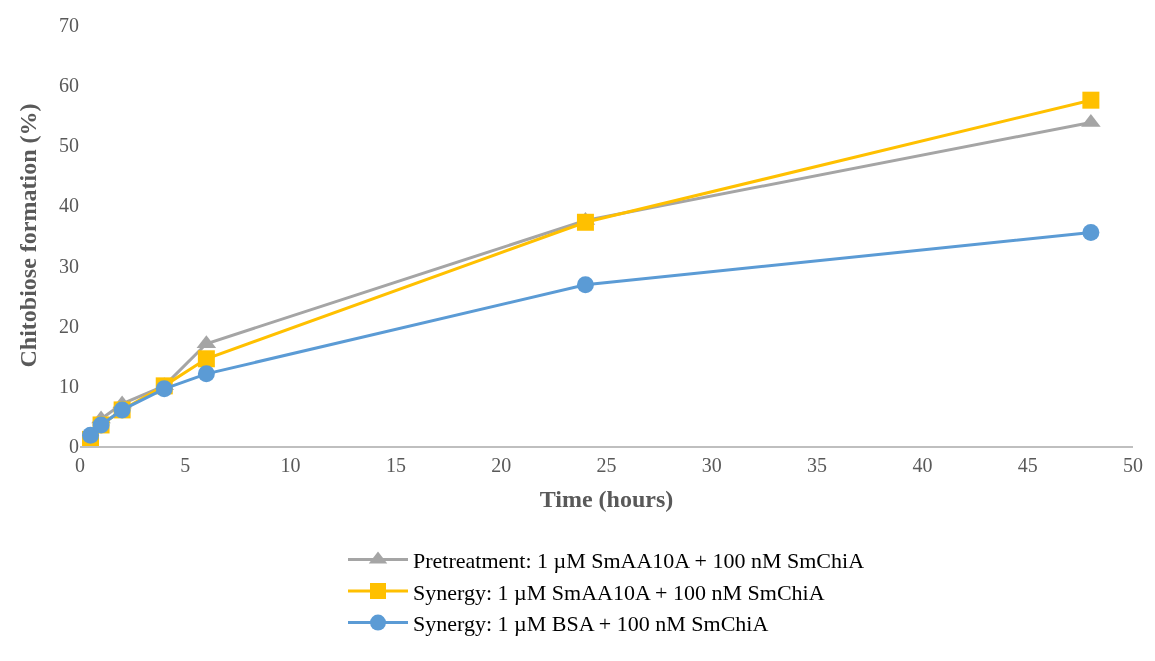 This screenshot has width=1155, height=661. I want to click on x-tick-label: 45, so click(1027, 465).